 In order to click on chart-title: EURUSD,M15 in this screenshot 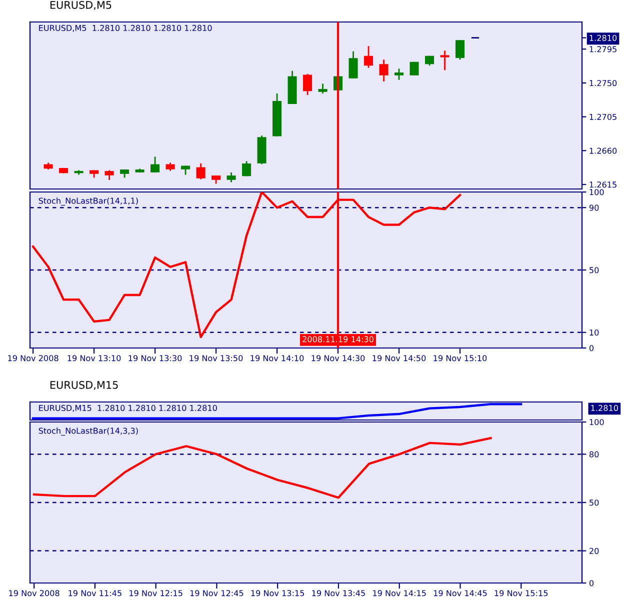, I will do `click(84, 385)`.